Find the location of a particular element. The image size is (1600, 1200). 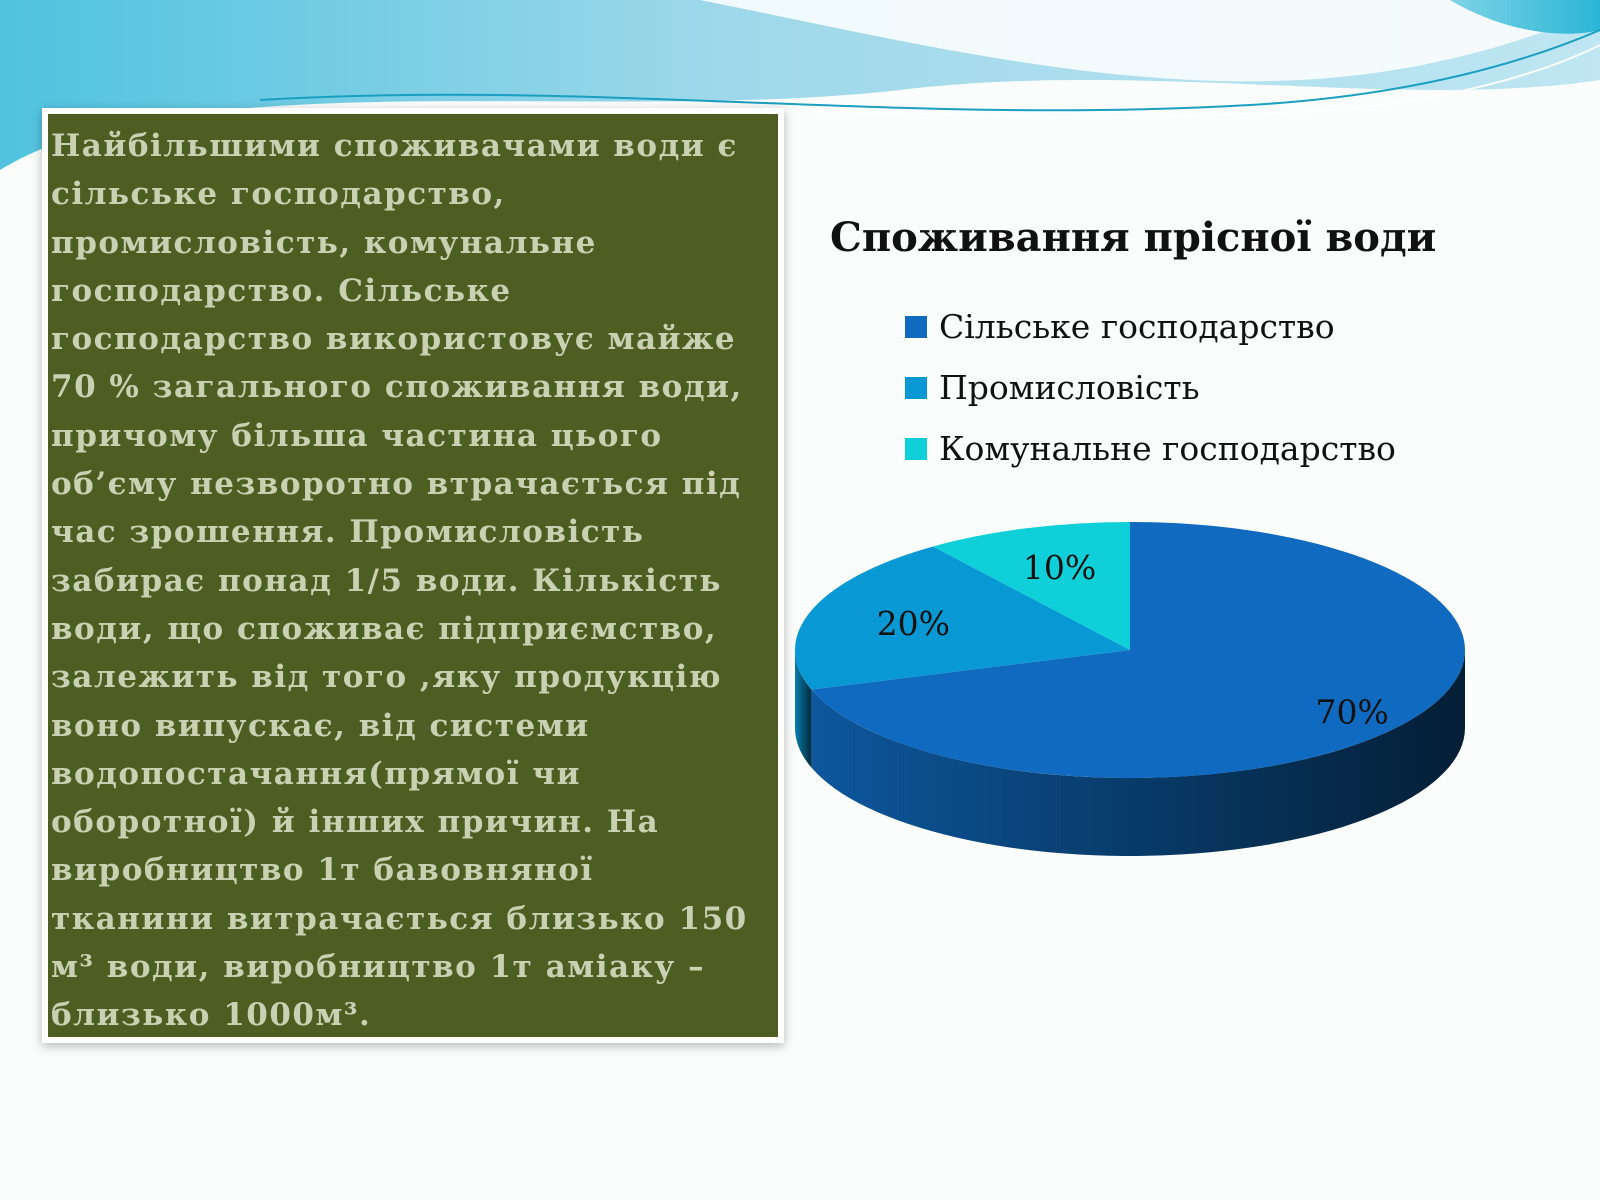

text-line: тканини витрачається близько 150 is located at coordinates (399, 918).